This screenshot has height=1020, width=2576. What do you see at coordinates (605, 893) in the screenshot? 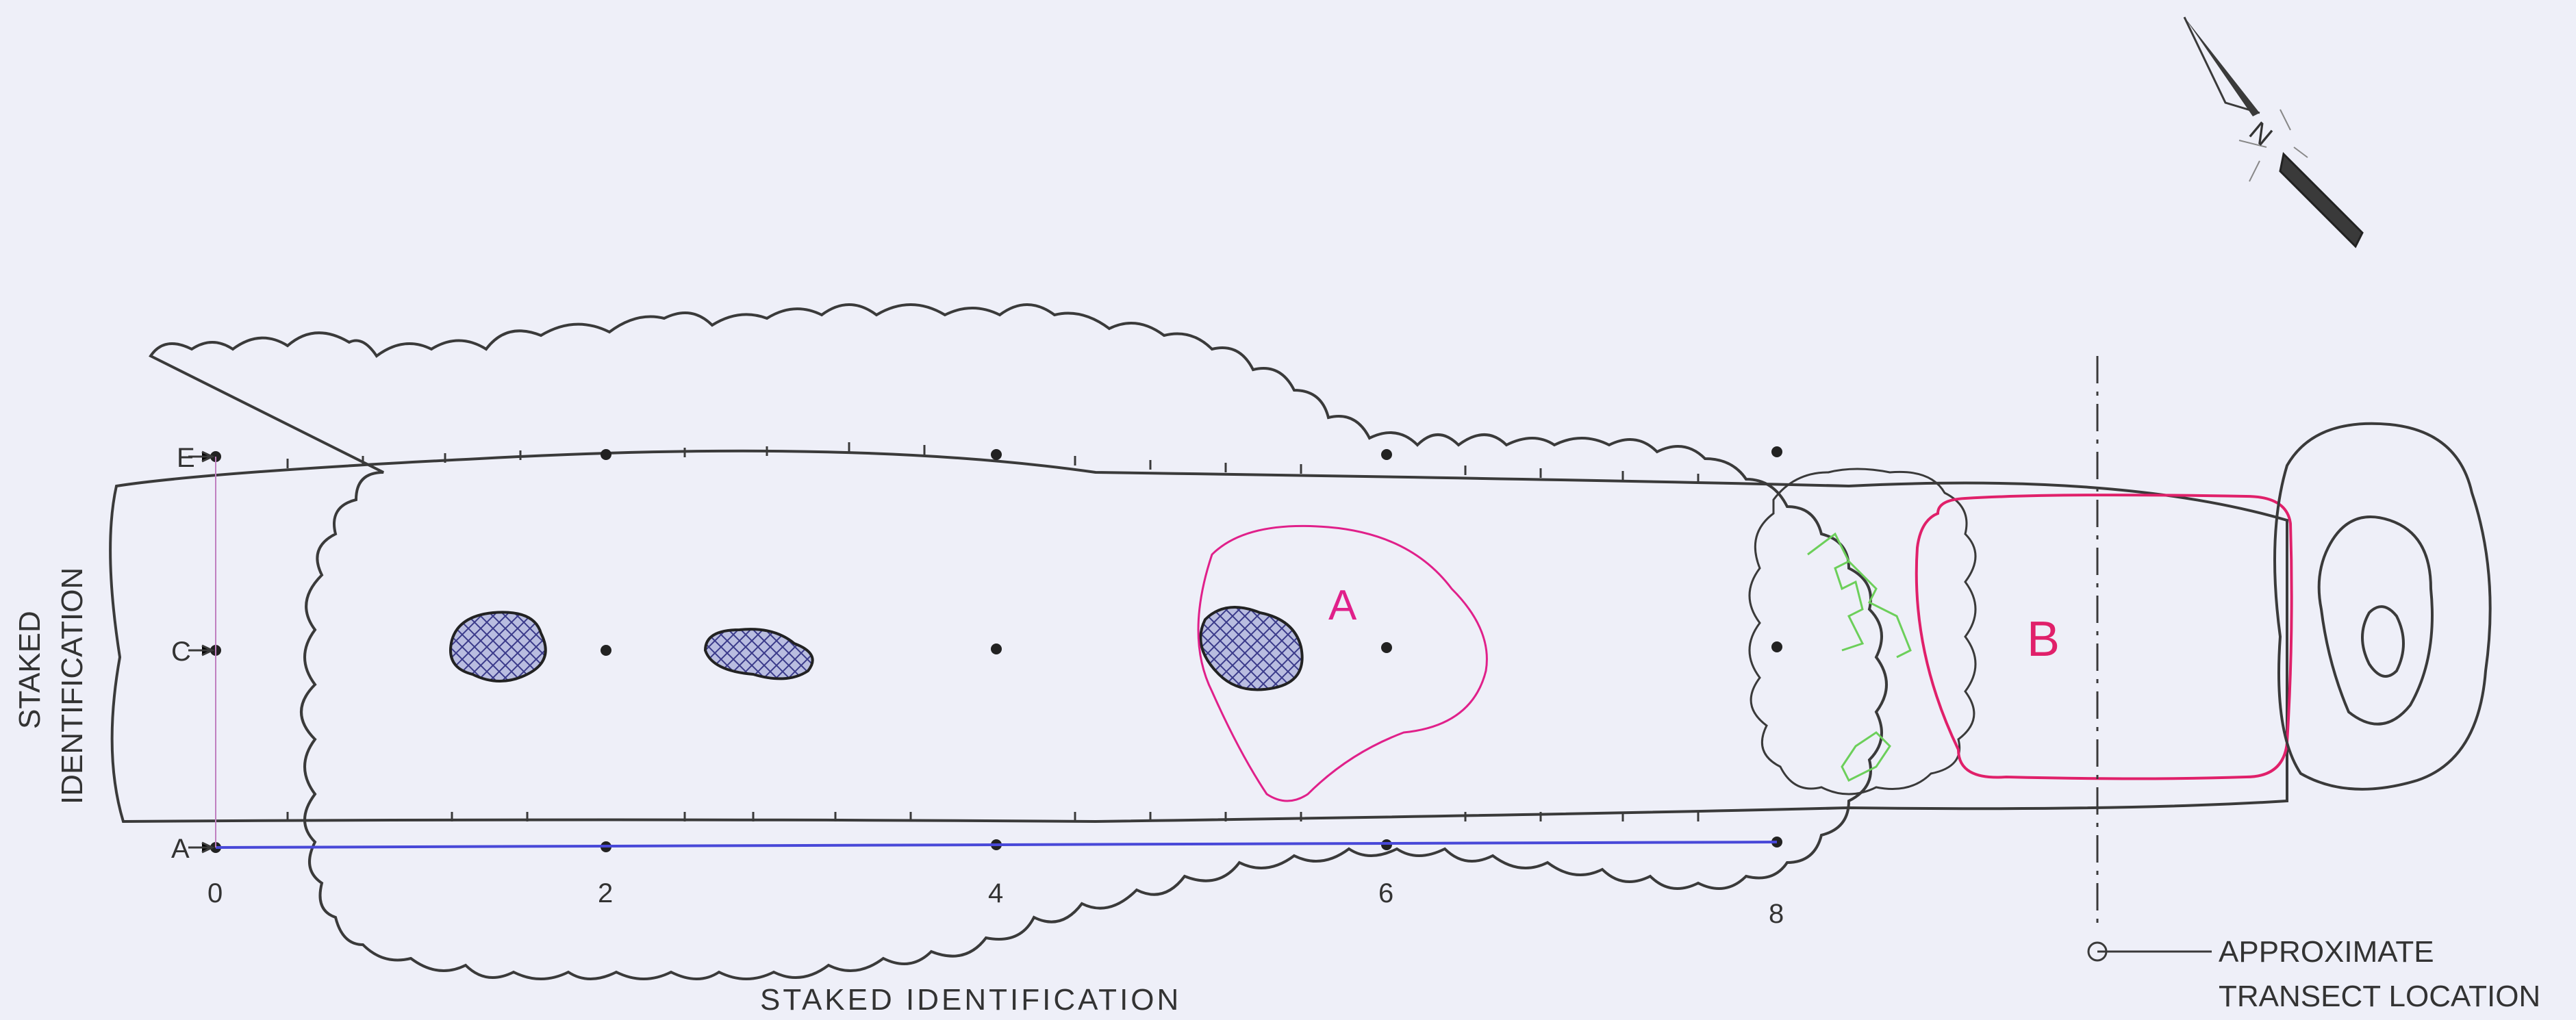
I see `station-label-2: 2` at bounding box center [605, 893].